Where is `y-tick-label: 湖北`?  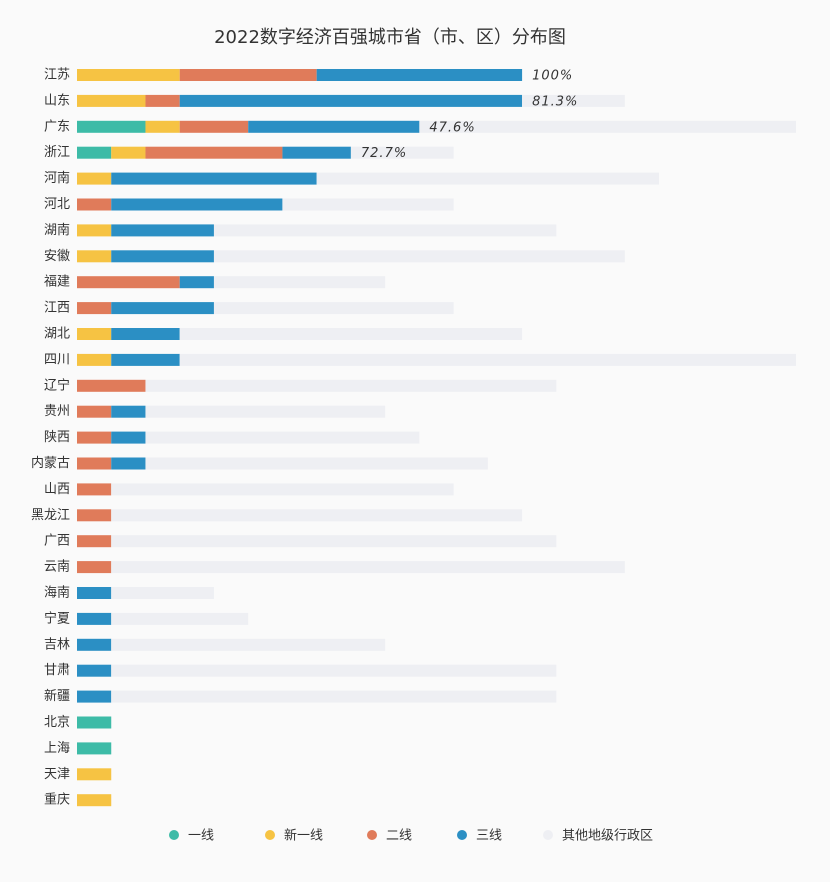 y-tick-label: 湖北 is located at coordinates (57, 334).